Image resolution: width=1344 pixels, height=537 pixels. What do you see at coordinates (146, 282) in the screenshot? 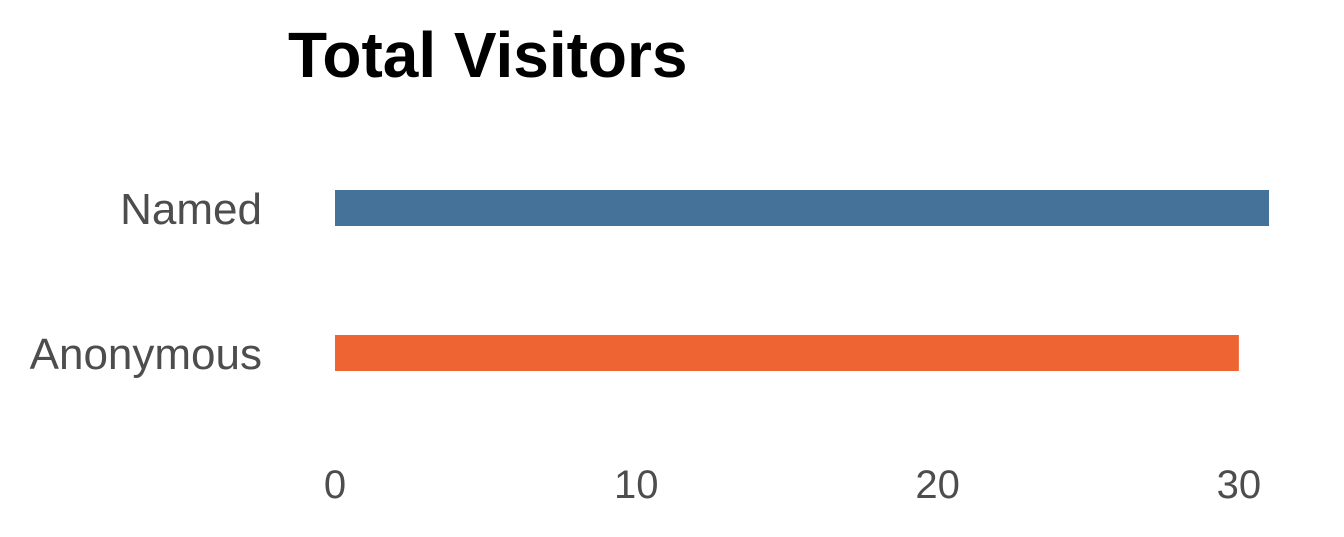
I see `category-labels-group: Named Anonymous` at bounding box center [146, 282].